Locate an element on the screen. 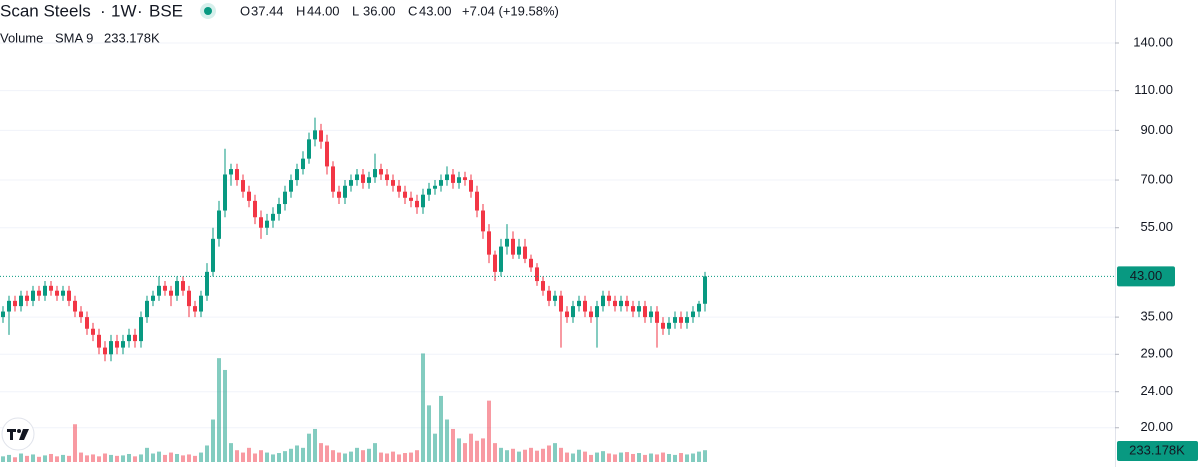 The image size is (1200, 467). ohlc-key: H is located at coordinates (300, 10).